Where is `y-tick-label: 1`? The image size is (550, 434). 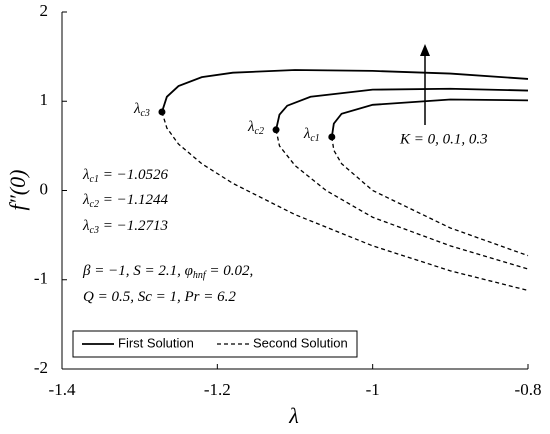
y-tick-label: 1 is located at coordinates (44, 99).